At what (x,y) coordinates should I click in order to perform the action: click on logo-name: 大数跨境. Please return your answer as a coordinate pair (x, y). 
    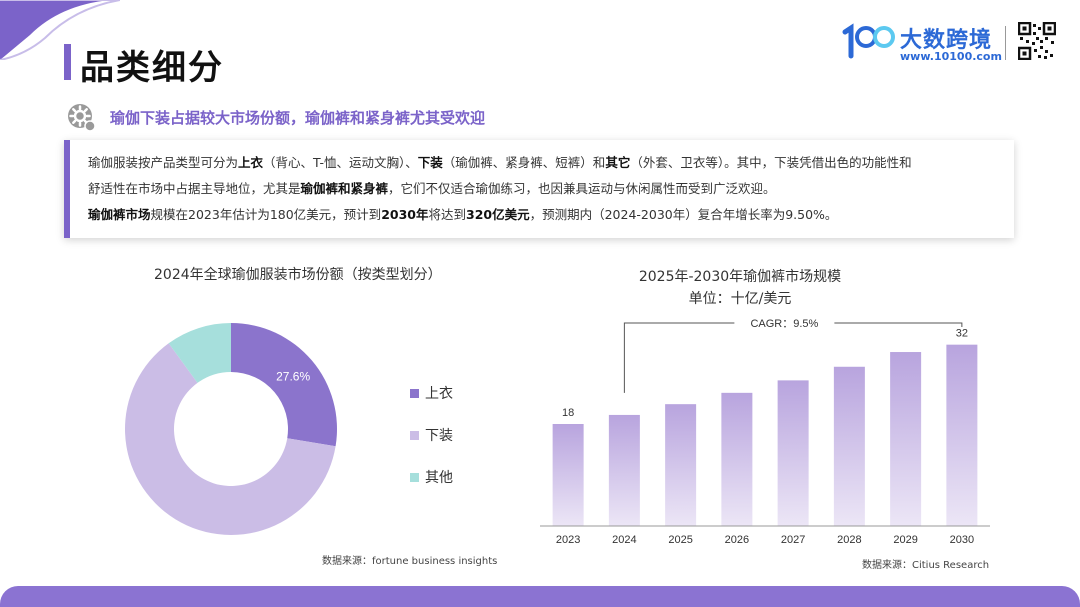
    Looking at the image, I should click on (946, 40).